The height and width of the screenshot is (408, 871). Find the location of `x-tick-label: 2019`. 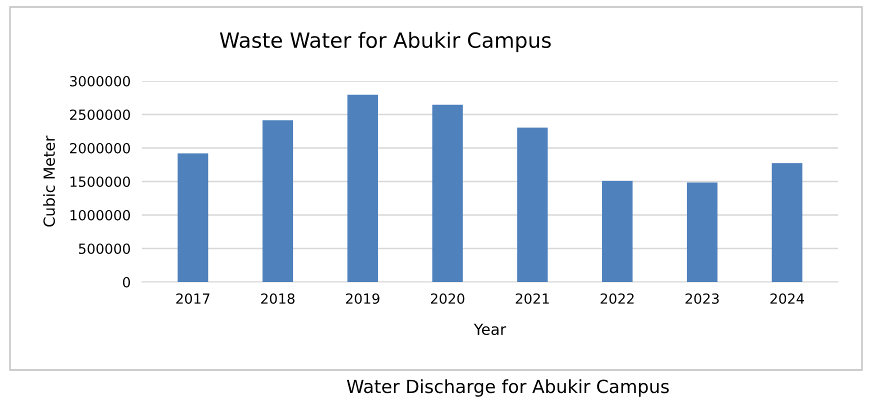

x-tick-label: 2019 is located at coordinates (363, 298).